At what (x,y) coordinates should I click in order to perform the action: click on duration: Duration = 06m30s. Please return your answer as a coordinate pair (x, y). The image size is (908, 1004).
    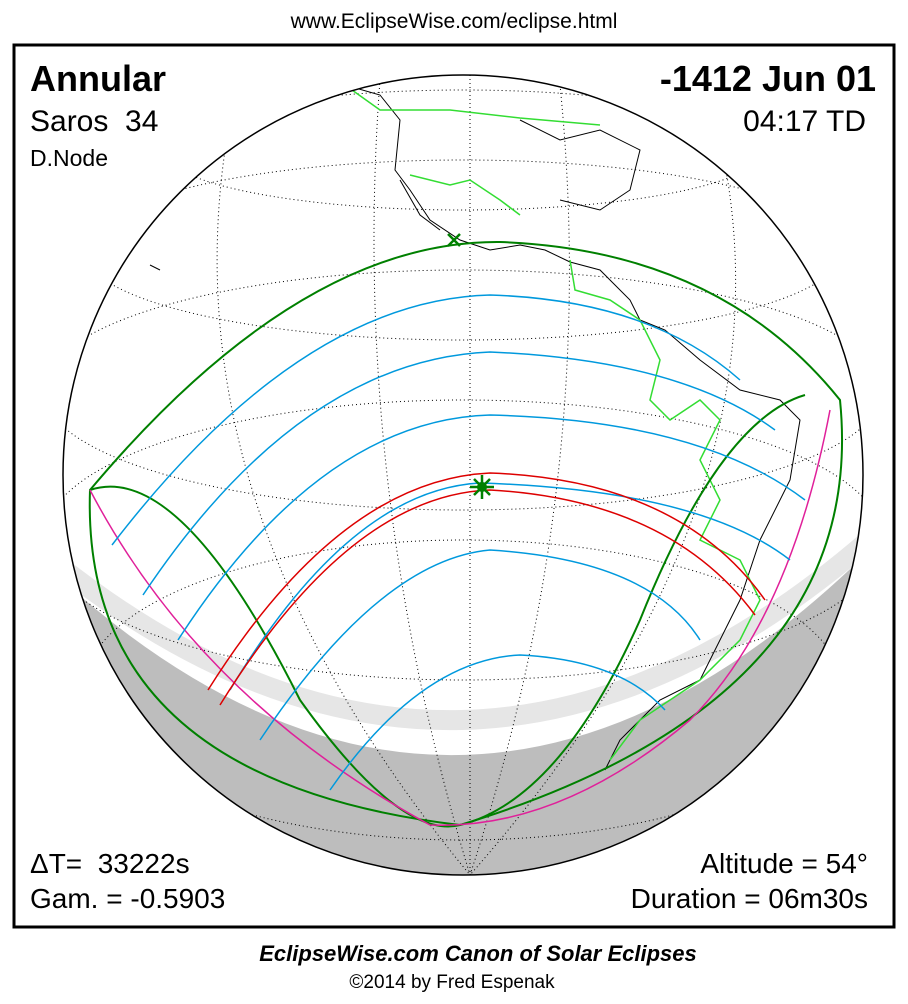
    Looking at the image, I should click on (749, 898).